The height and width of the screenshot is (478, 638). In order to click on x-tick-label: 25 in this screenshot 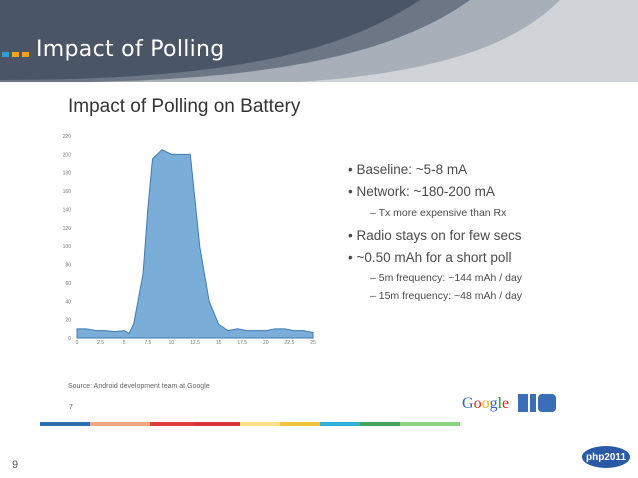, I will do `click(313, 343)`.